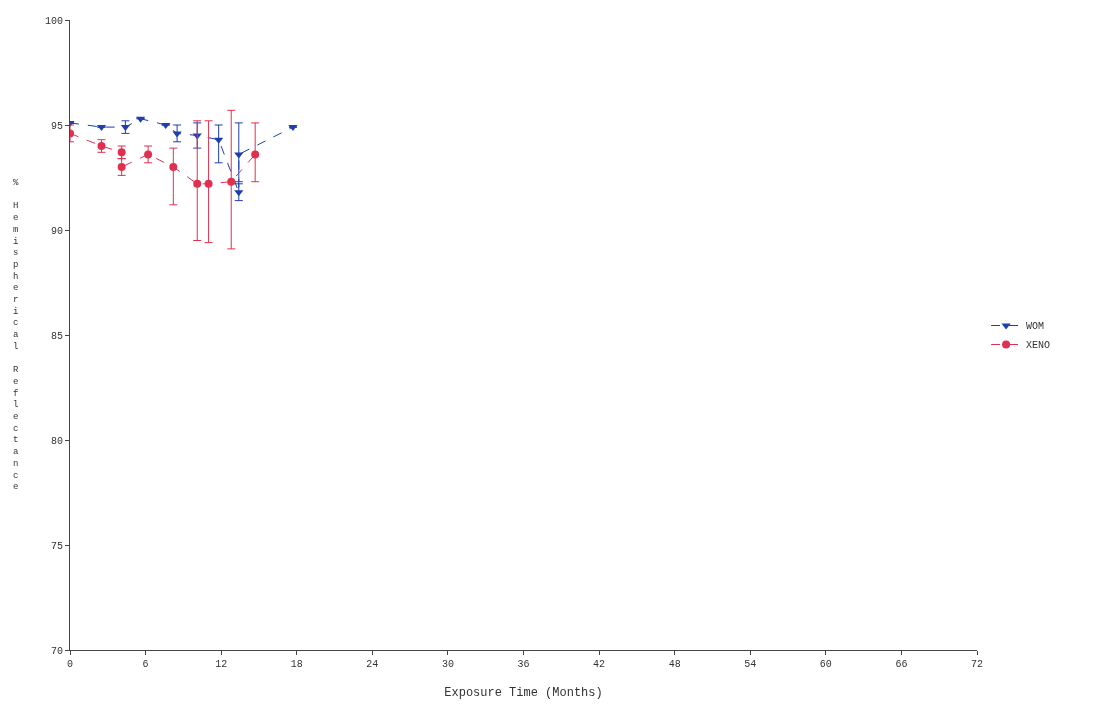 This screenshot has width=1107, height=717. I want to click on y-tick-label: 100, so click(53, 21).